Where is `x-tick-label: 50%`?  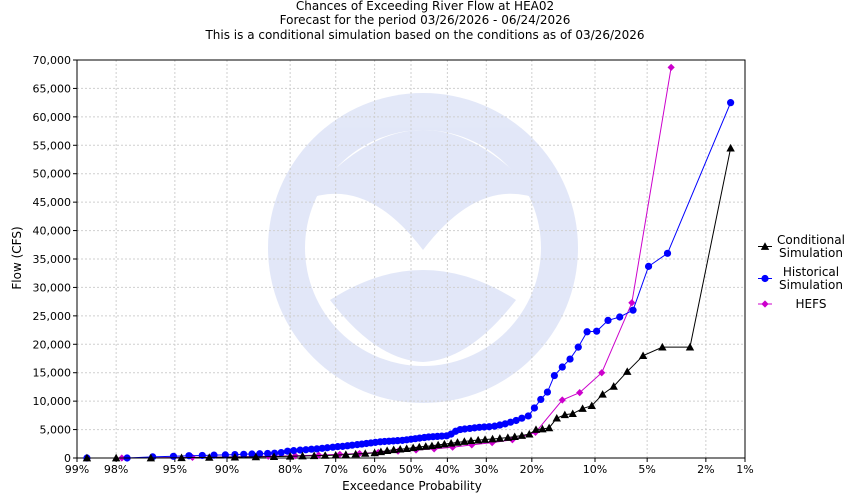
x-tick-label: 50% is located at coordinates (411, 469).